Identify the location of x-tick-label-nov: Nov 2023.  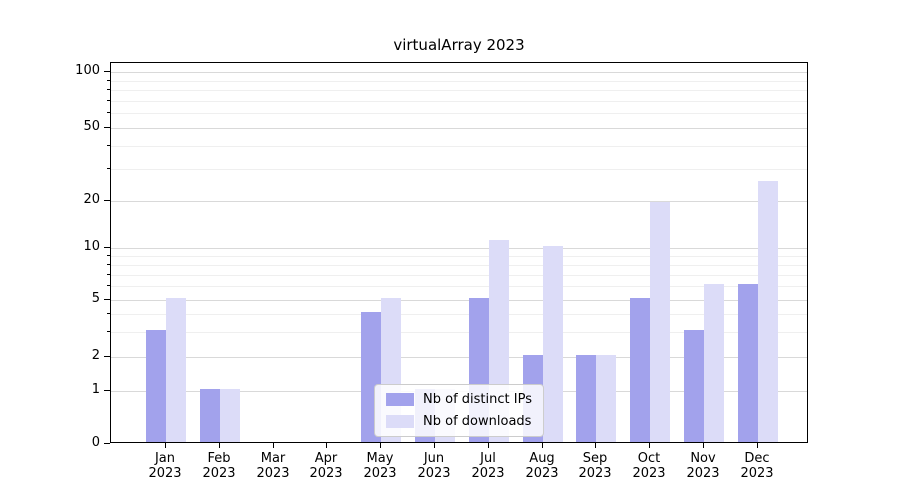
(703, 466).